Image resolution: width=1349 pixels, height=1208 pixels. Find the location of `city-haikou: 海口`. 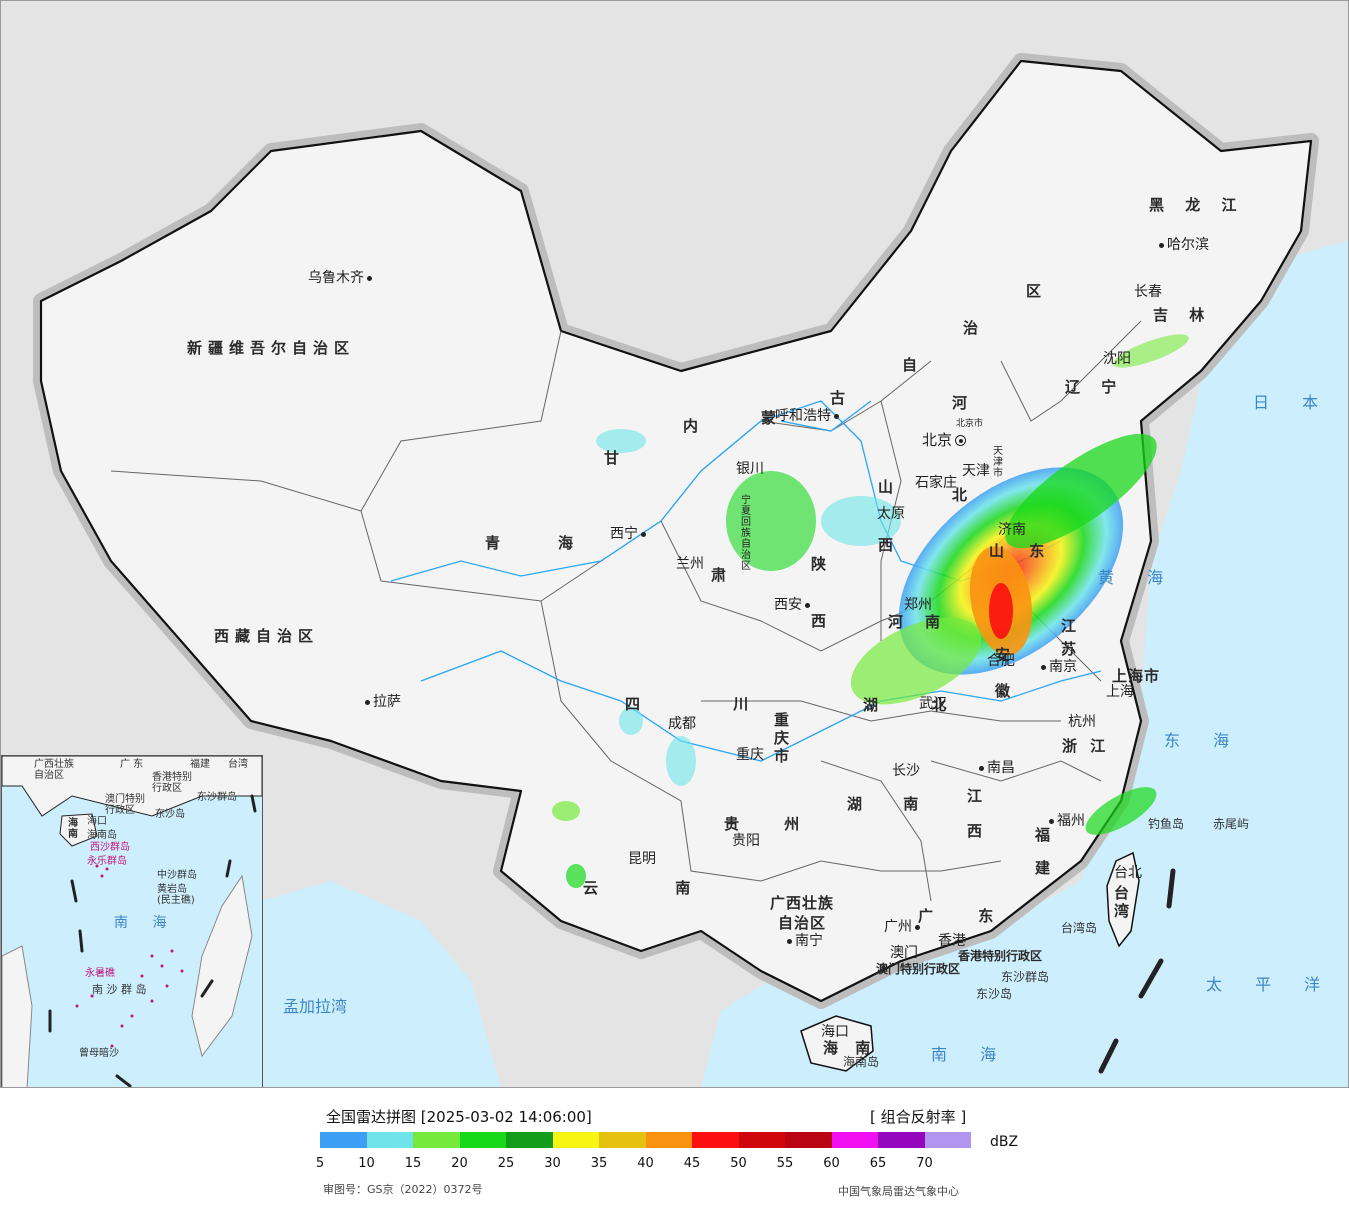

city-haikou: 海口 is located at coordinates (835, 1032).